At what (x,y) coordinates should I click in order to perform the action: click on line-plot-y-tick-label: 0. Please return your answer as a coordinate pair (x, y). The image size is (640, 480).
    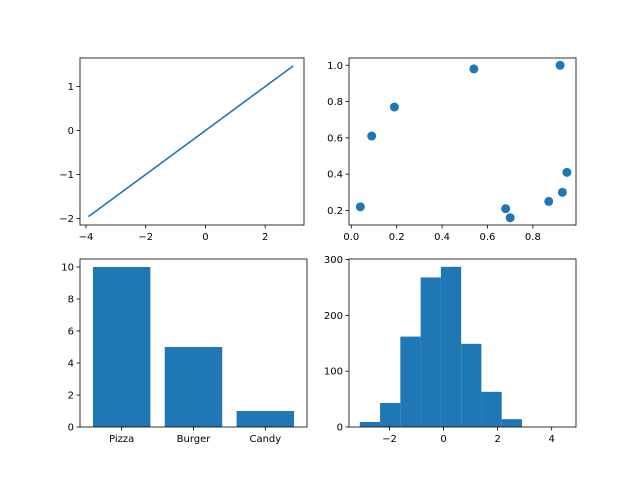
    Looking at the image, I should click on (71, 131).